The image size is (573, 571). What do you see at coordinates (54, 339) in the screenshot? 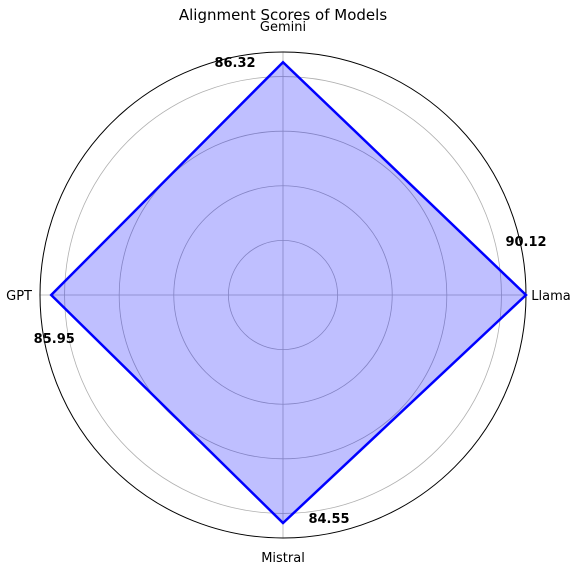
I see `value-label-gpt: 85.95` at bounding box center [54, 339].